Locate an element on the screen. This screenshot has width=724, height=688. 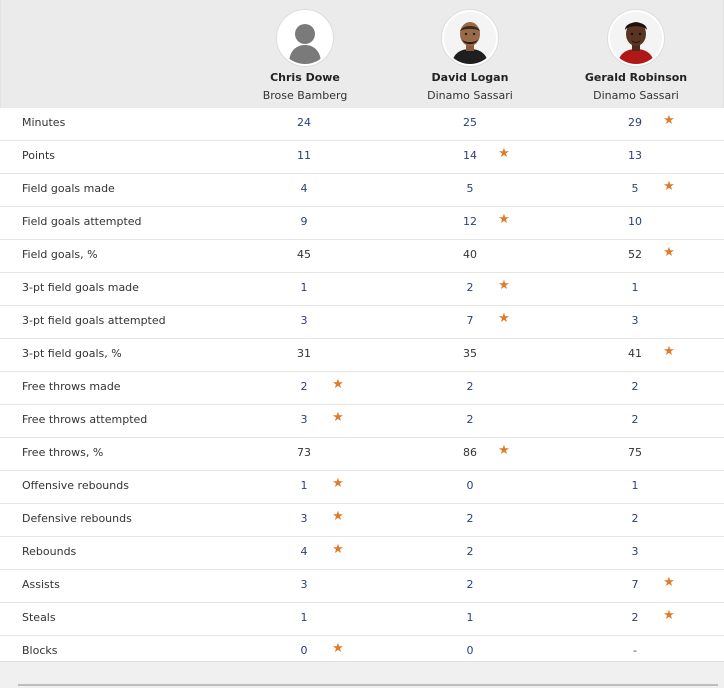
stat-row: Field goals, % 45 40 52 ★ is located at coordinates (362, 256).